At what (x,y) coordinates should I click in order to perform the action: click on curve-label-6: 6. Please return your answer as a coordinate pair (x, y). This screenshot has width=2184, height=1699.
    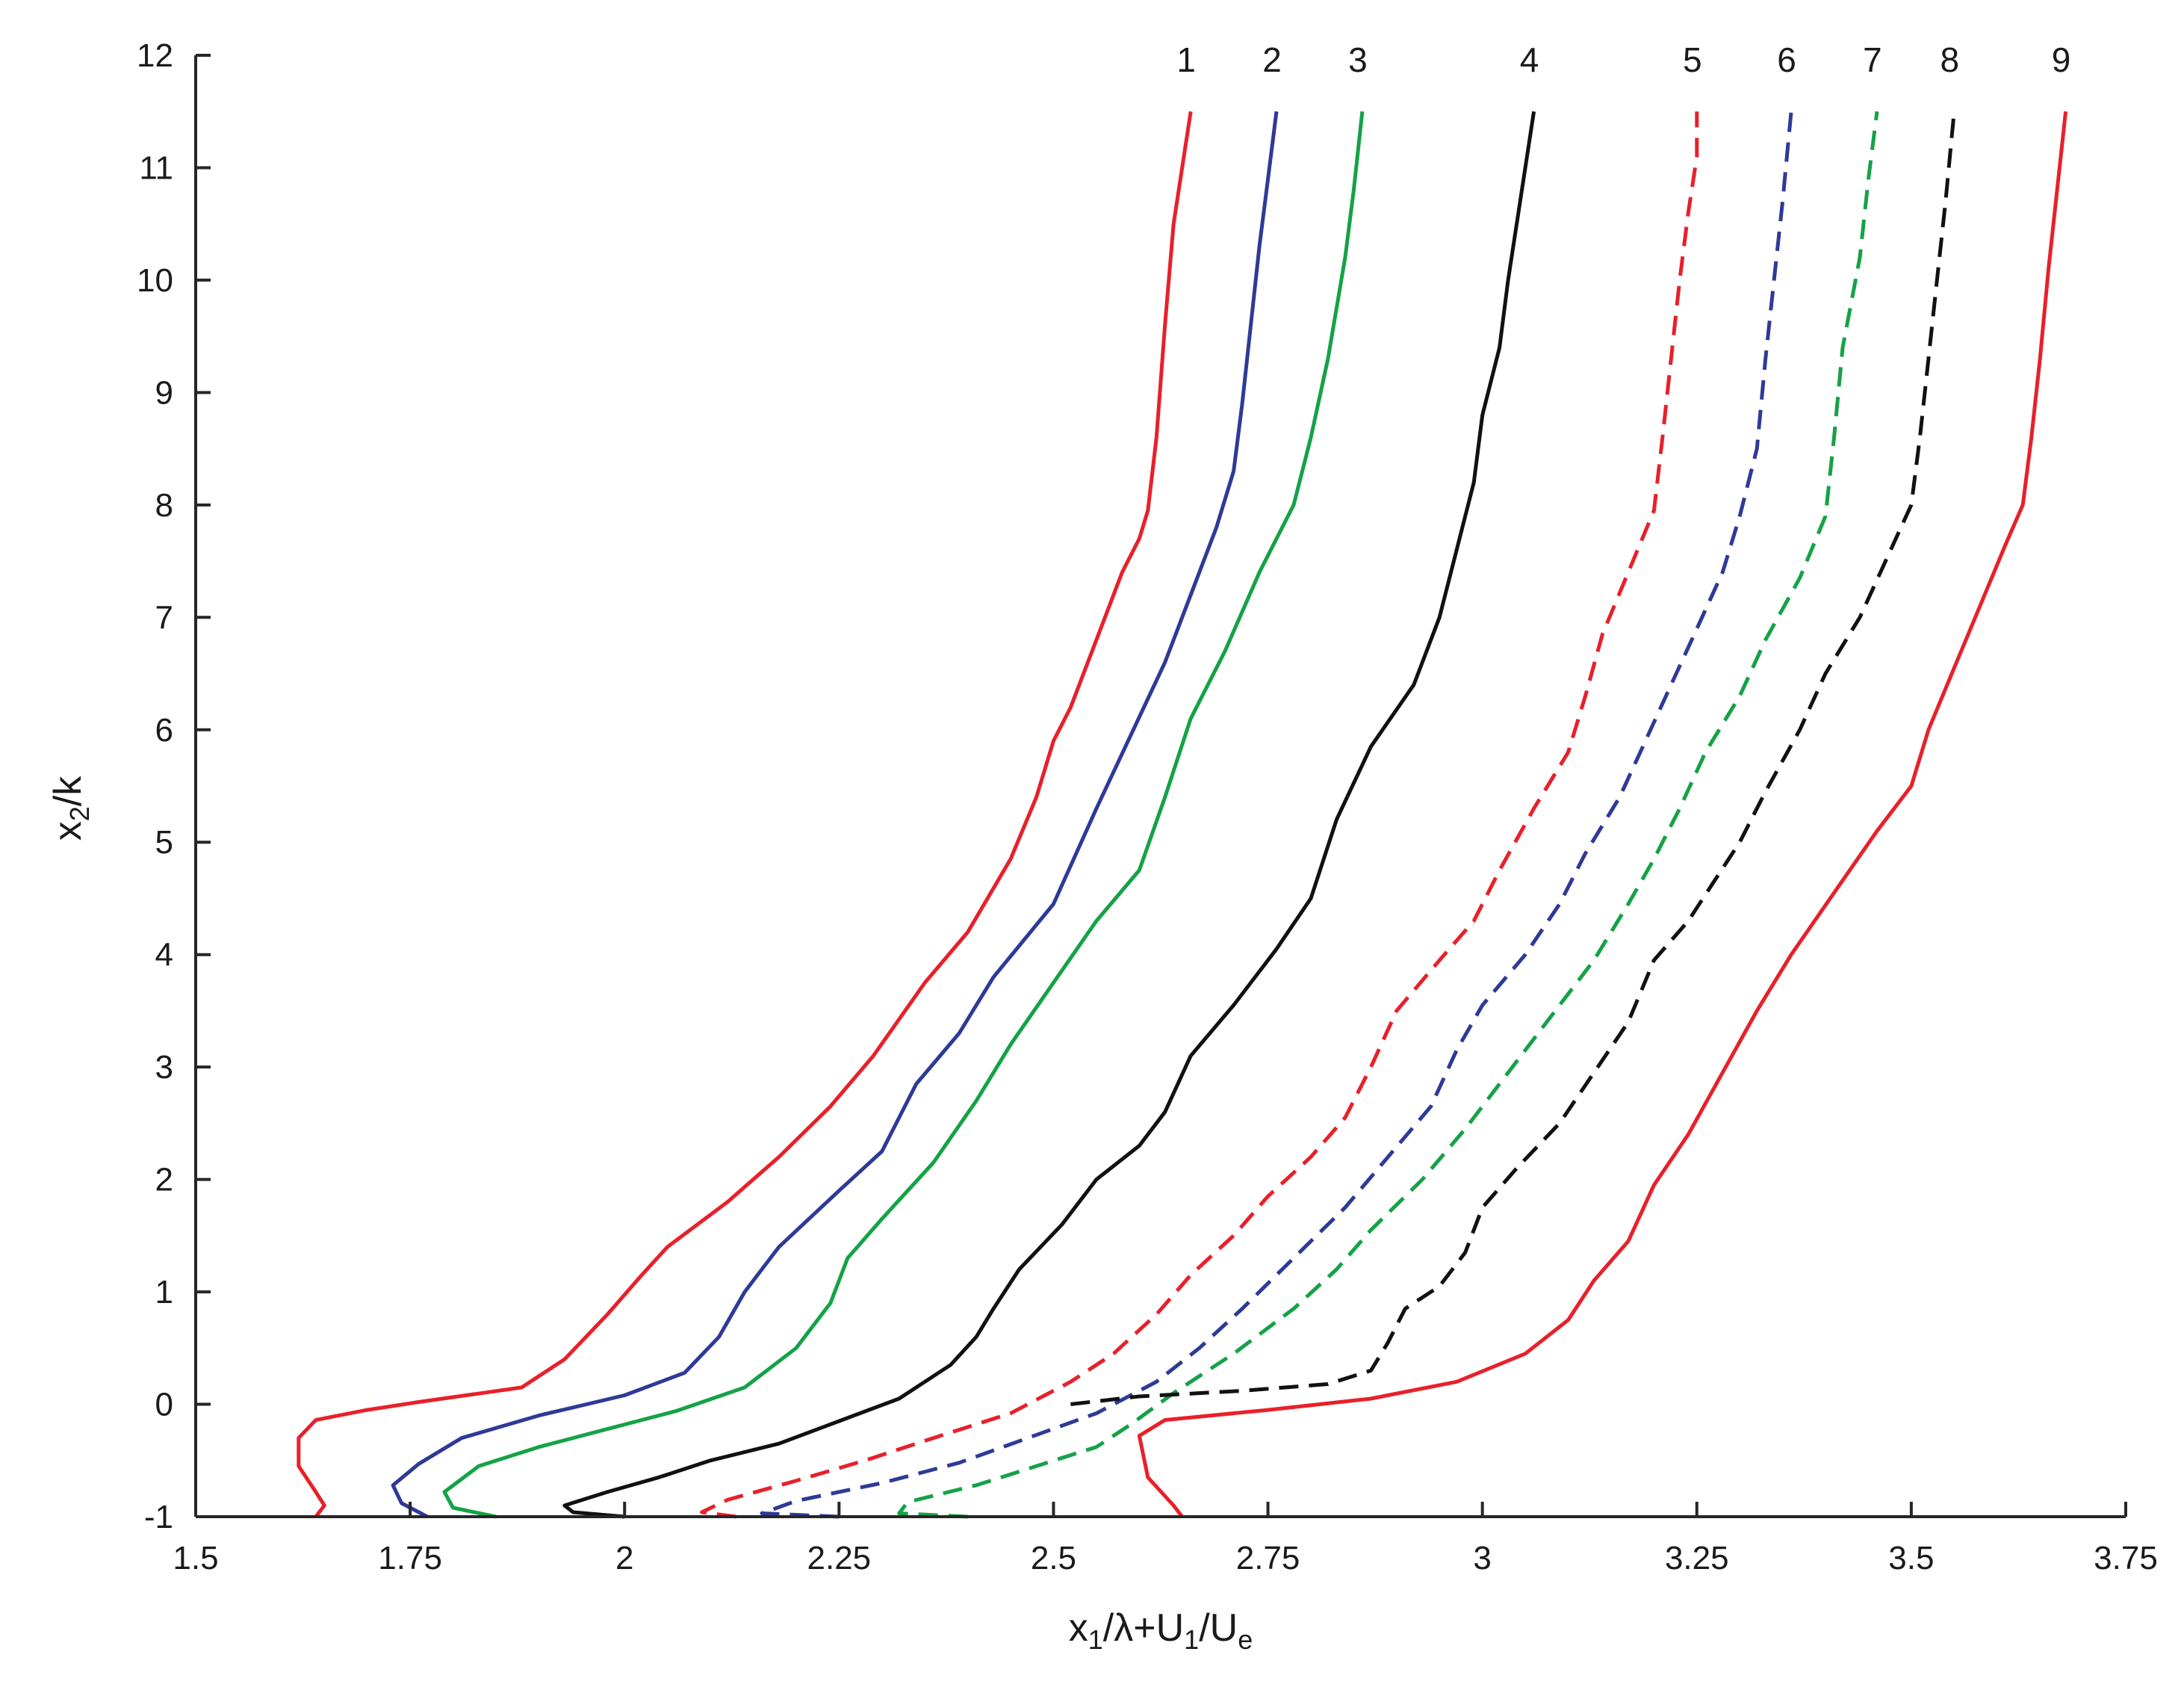
    Looking at the image, I should click on (1786, 59).